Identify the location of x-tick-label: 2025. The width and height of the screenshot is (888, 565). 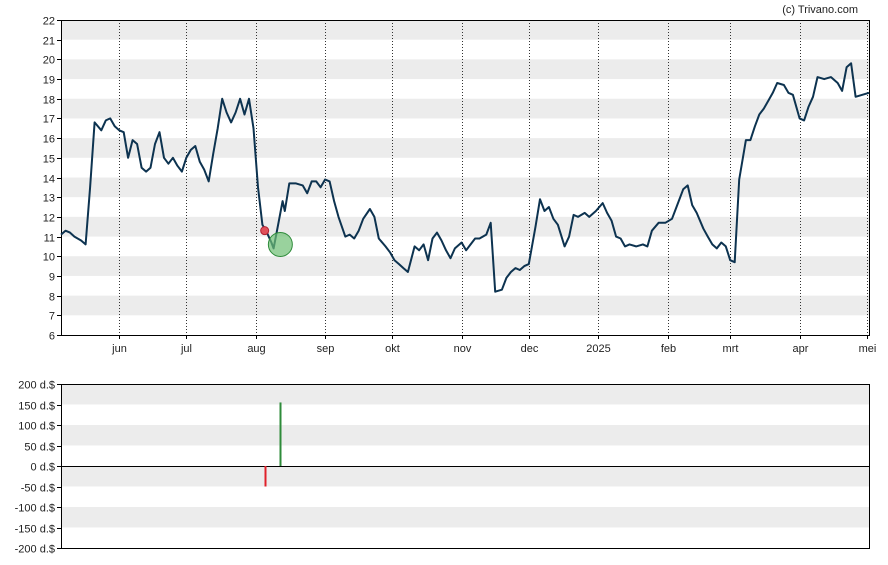
(598, 349).